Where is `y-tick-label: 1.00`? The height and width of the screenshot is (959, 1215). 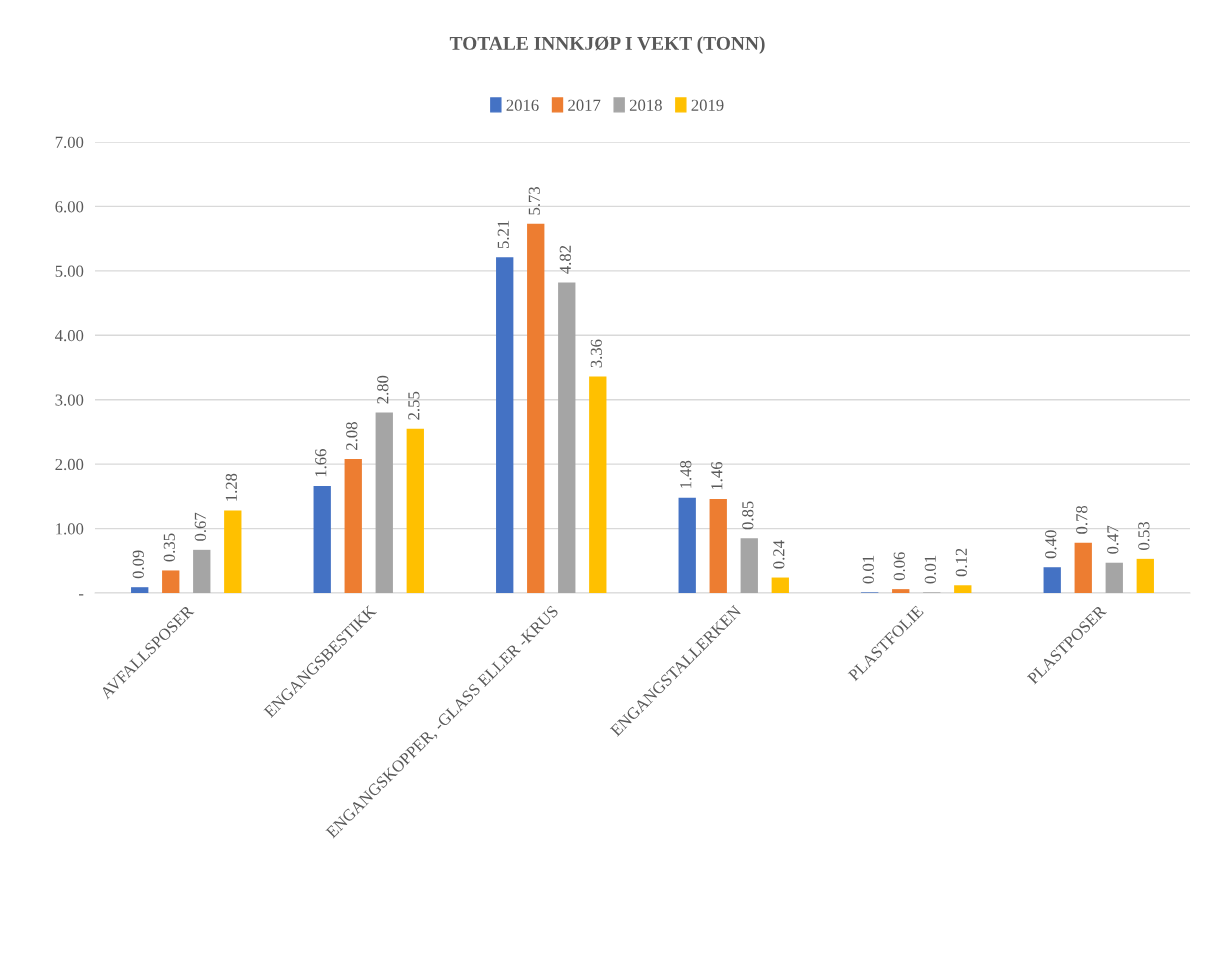 y-tick-label: 1.00 is located at coordinates (70, 529).